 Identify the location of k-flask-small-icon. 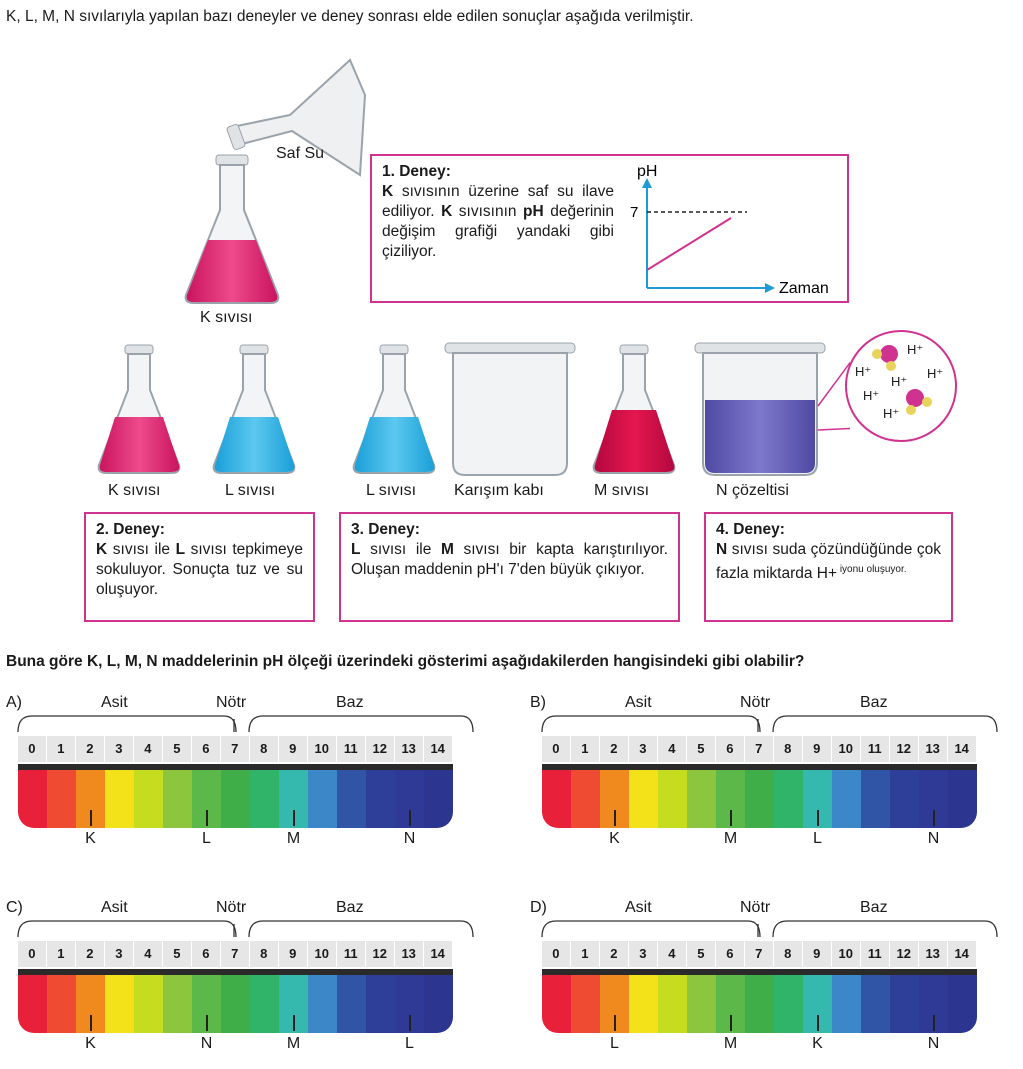
(139, 409).